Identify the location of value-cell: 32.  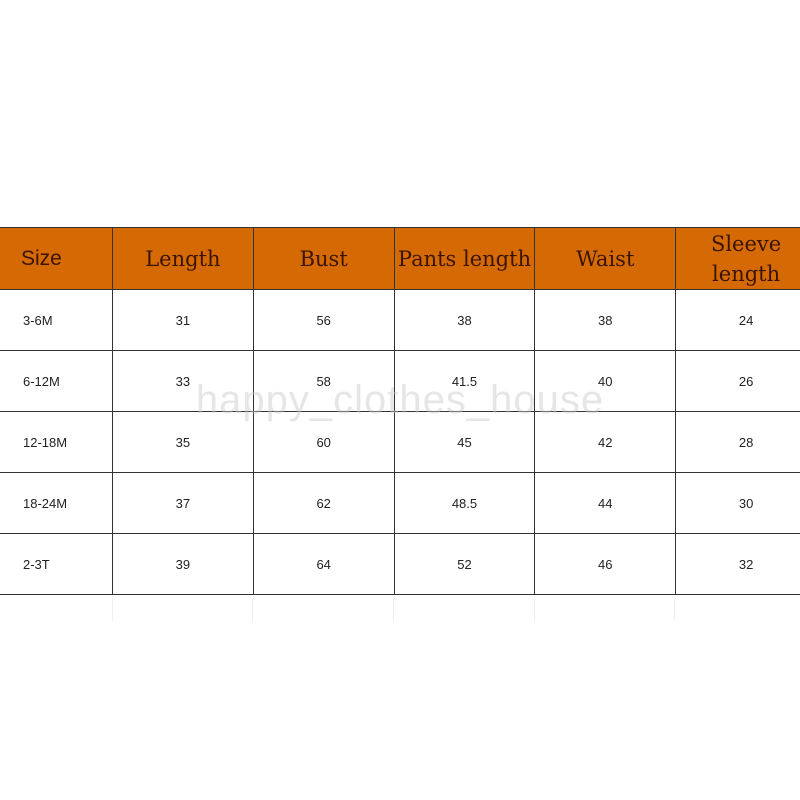
(737, 564).